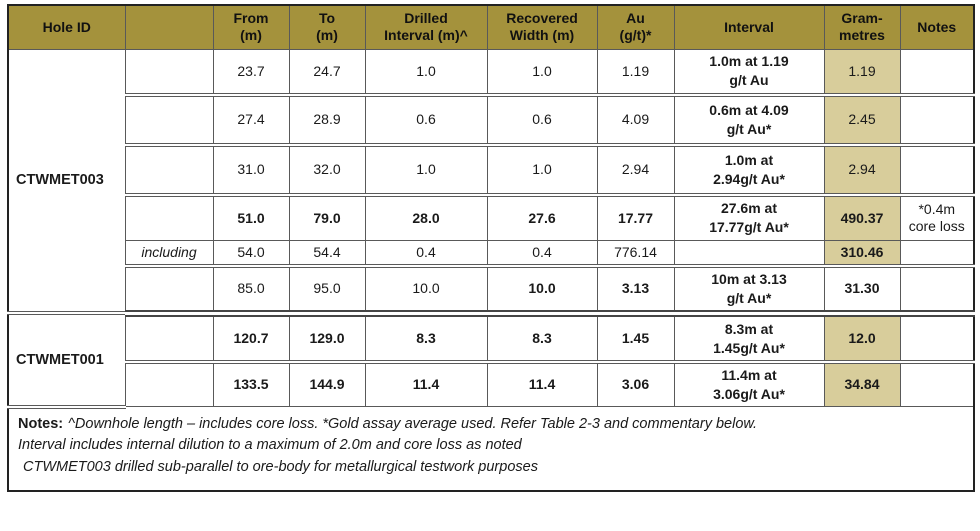  What do you see at coordinates (251, 253) in the screenshot?
I see `cell-from: 54.0` at bounding box center [251, 253].